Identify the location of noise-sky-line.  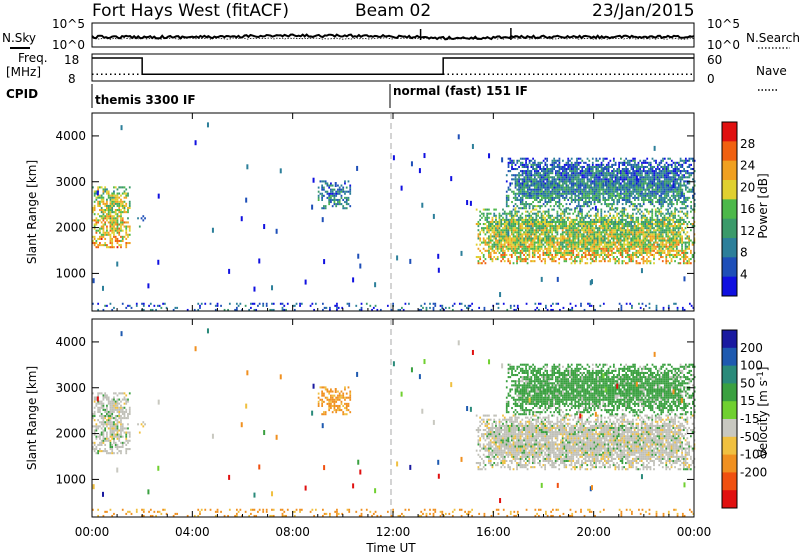
(393, 37).